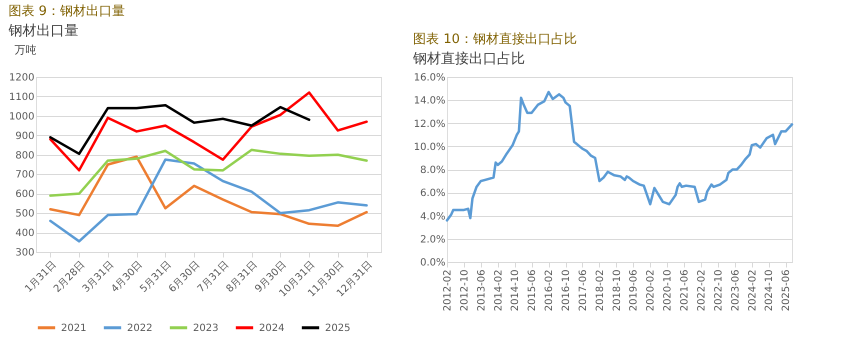 The width and height of the screenshot is (865, 345). What do you see at coordinates (600, 291) in the screenshot?
I see `x-tick-label: 2018-02` at bounding box center [600, 291].